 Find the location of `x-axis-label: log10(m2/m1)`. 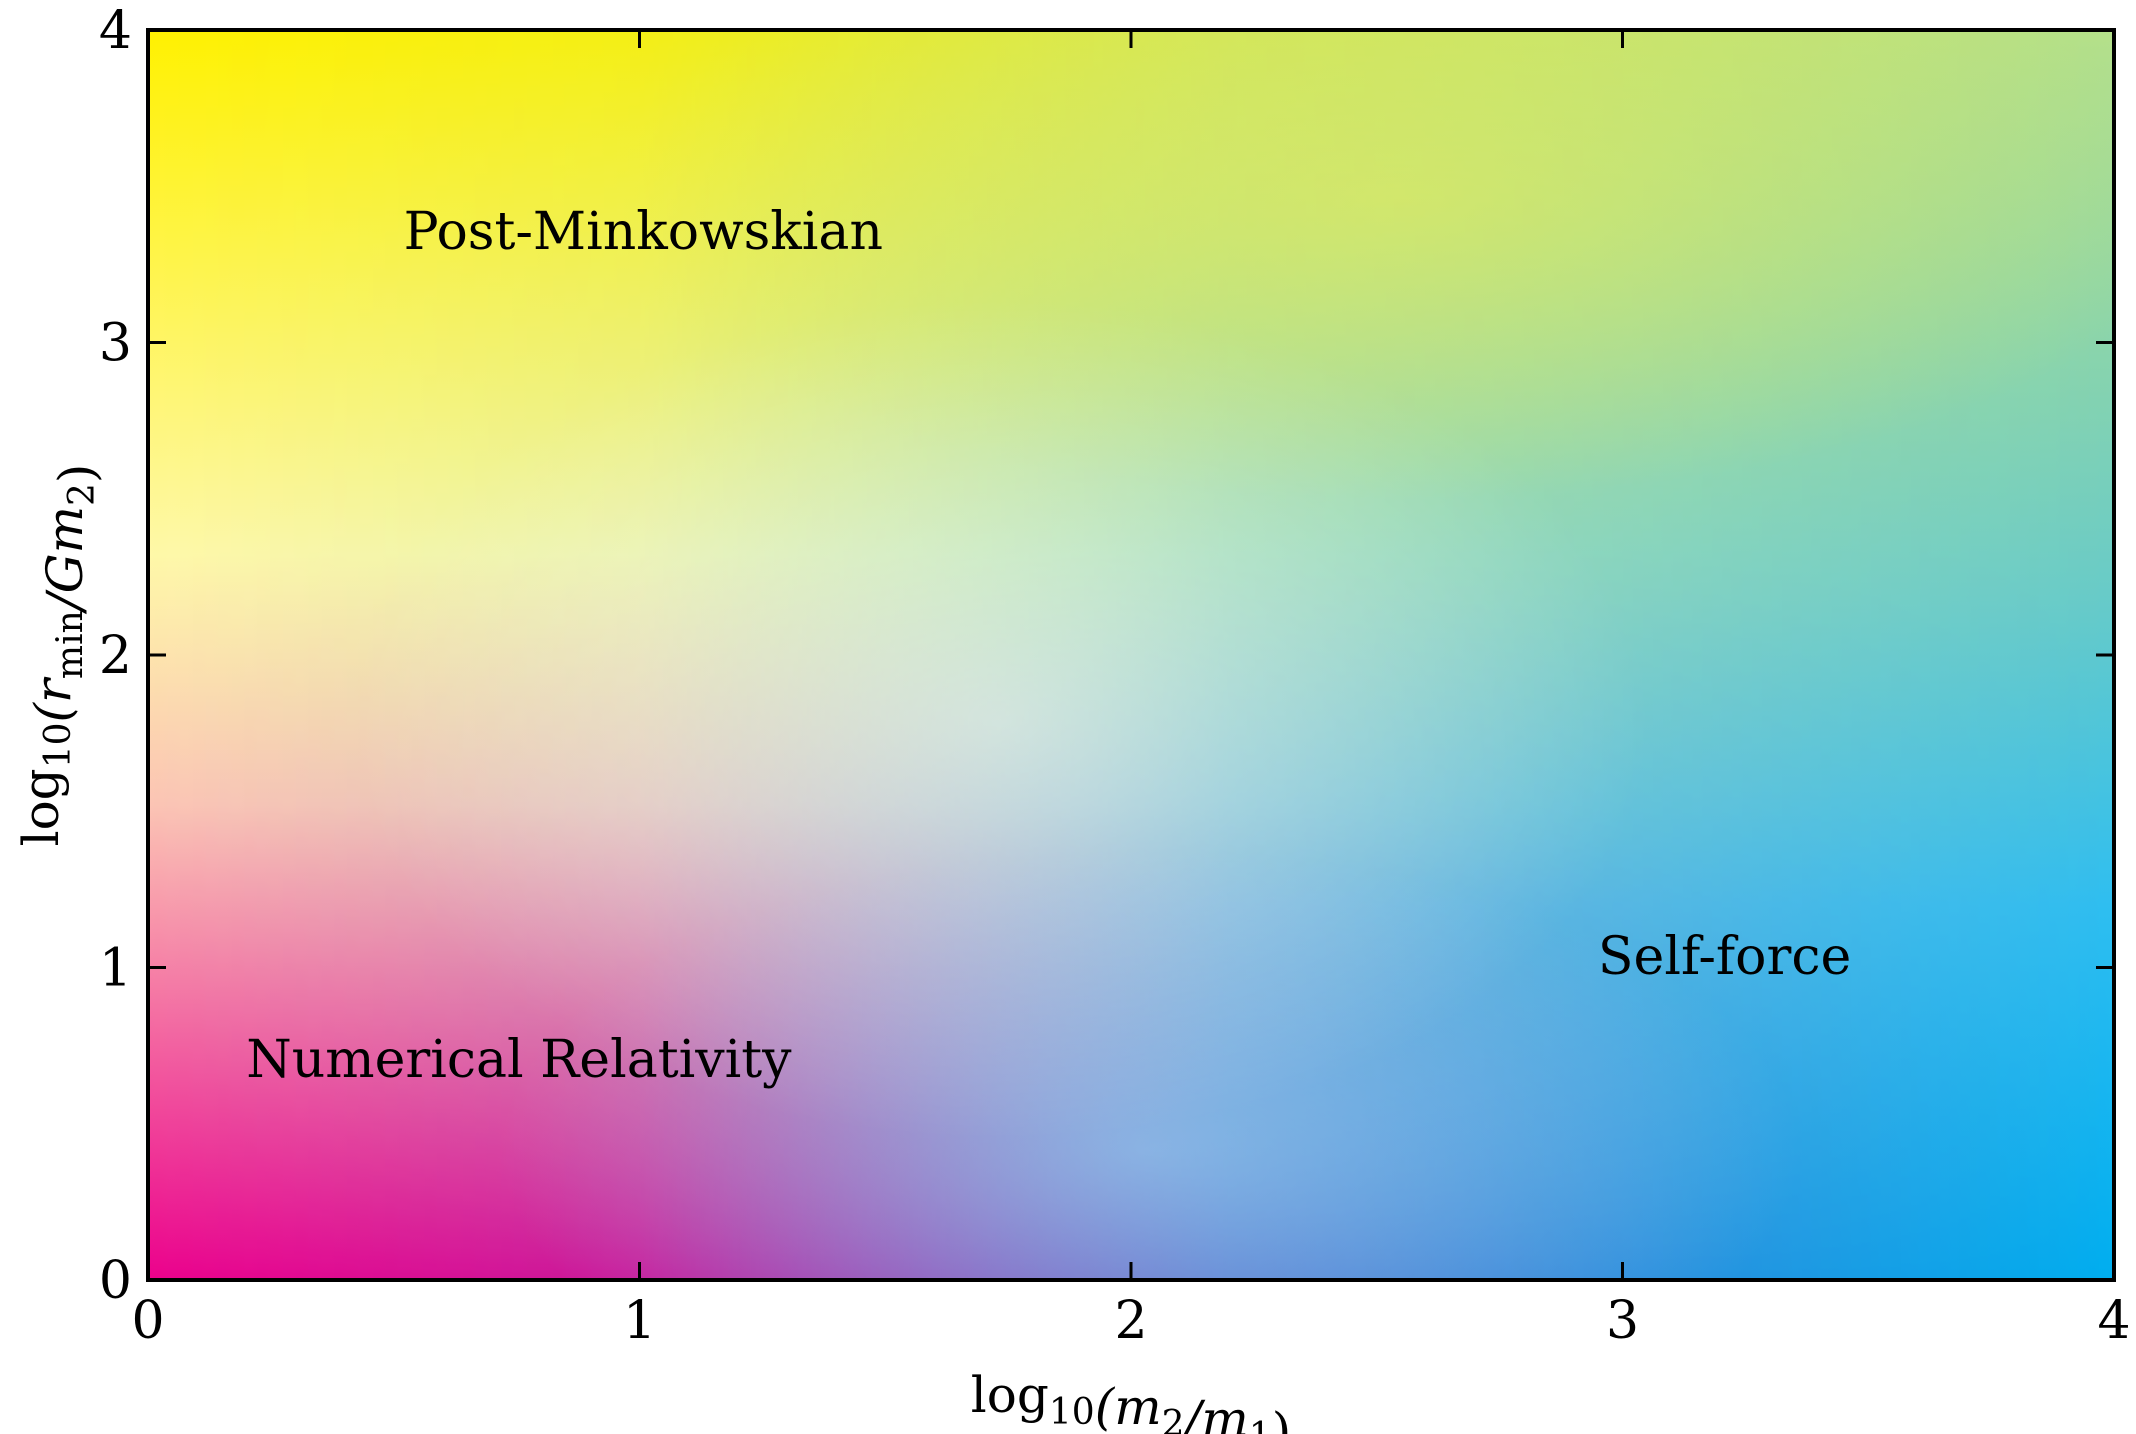

x-axis-label: log10(m2/m1) is located at coordinates (1131, 1400).